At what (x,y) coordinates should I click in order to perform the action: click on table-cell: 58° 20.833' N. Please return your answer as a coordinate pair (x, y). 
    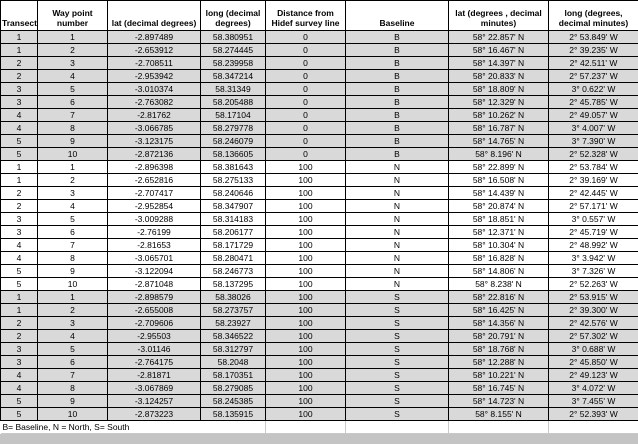
    Looking at the image, I should click on (498, 76).